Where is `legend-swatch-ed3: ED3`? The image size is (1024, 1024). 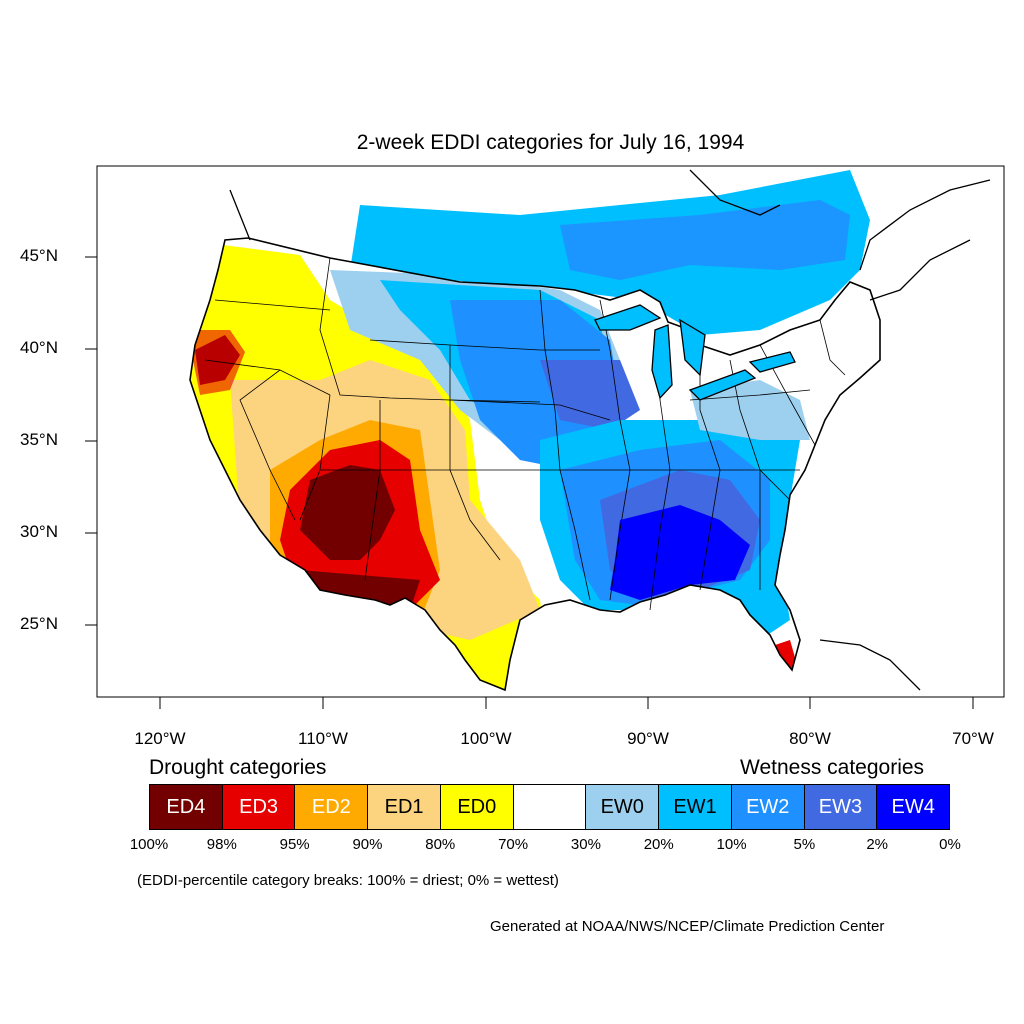
legend-swatch-ed3: ED3 is located at coordinates (259, 807).